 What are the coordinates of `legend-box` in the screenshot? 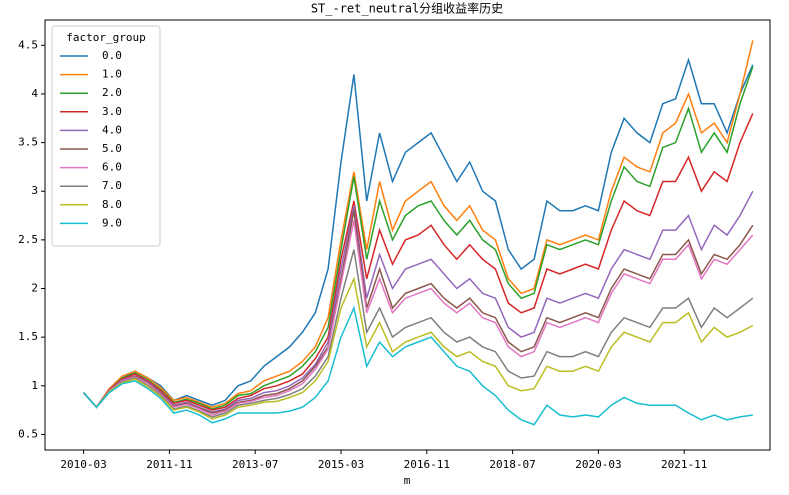 It's located at (106, 136).